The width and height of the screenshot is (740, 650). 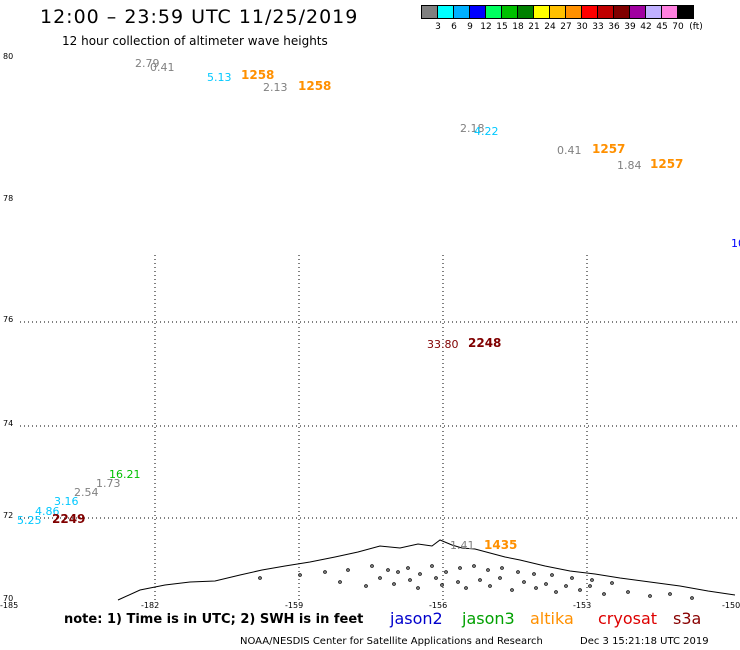 What do you see at coordinates (488, 618) in the screenshot?
I see `satellite-name: jason3` at bounding box center [488, 618].